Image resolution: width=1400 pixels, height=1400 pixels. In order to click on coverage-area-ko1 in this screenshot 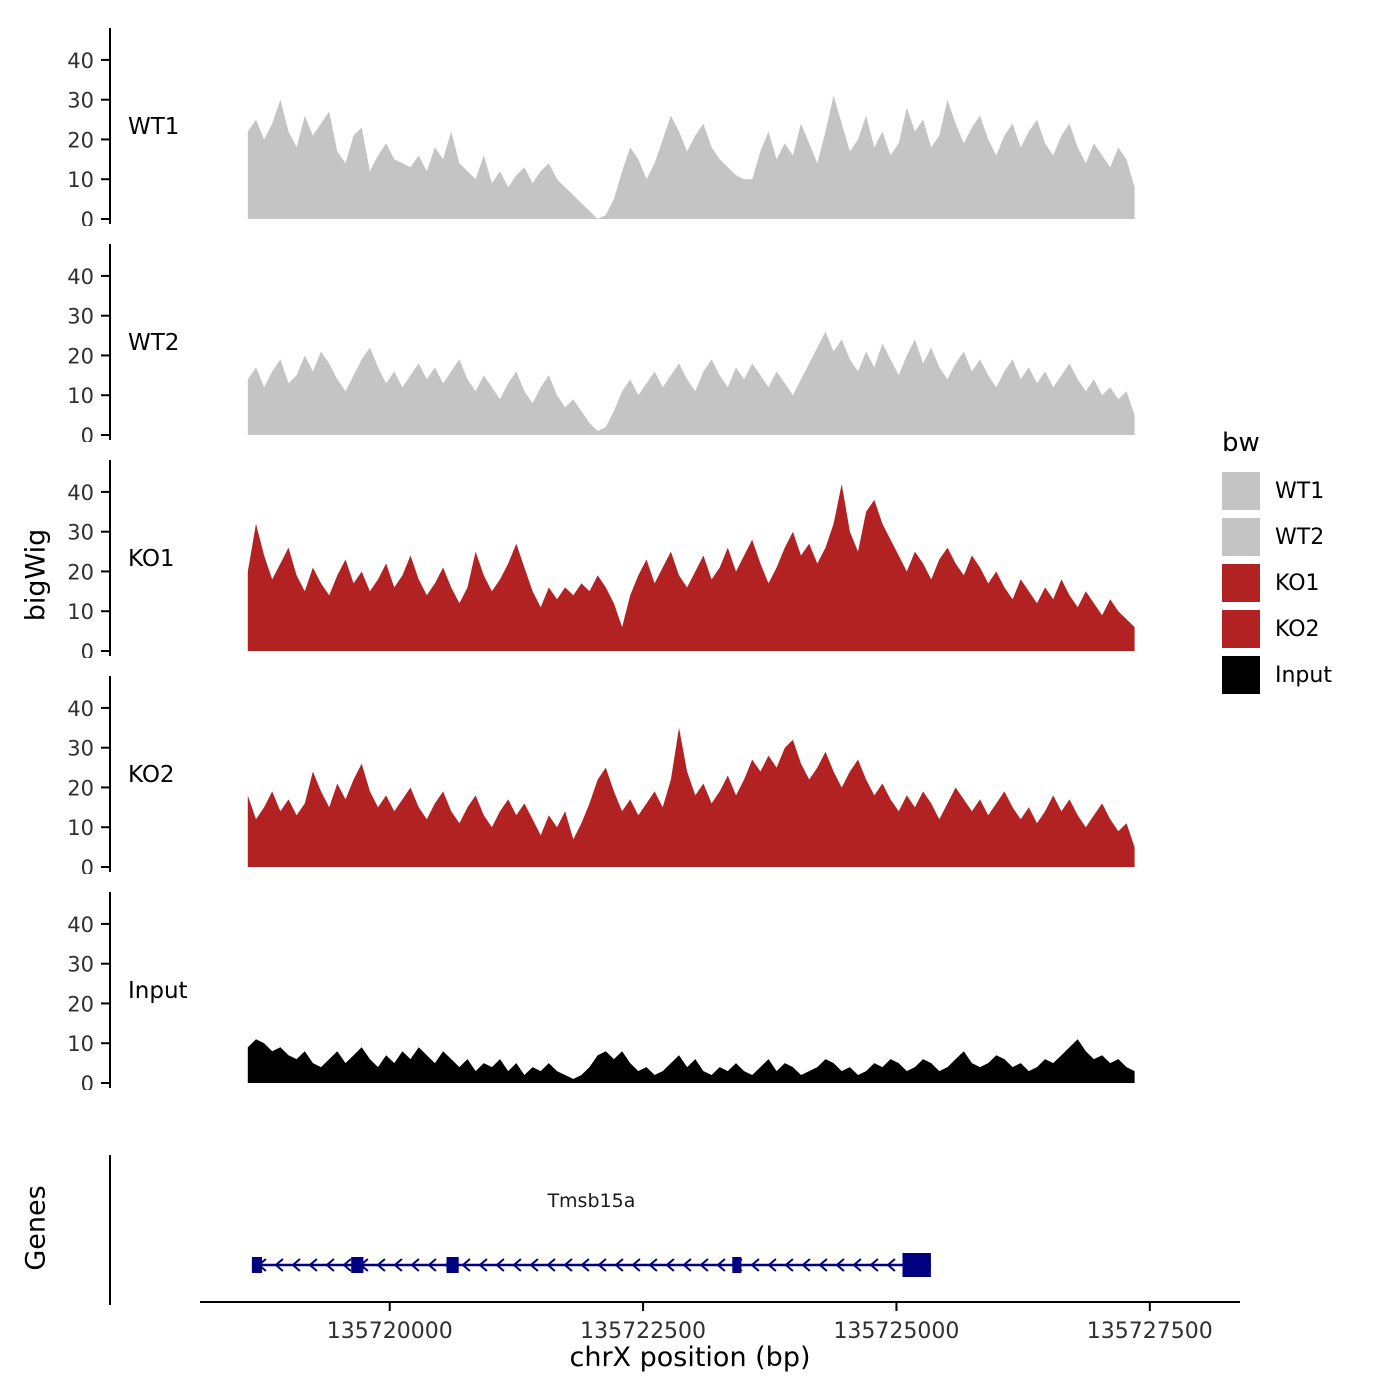, I will do `click(691, 567)`.